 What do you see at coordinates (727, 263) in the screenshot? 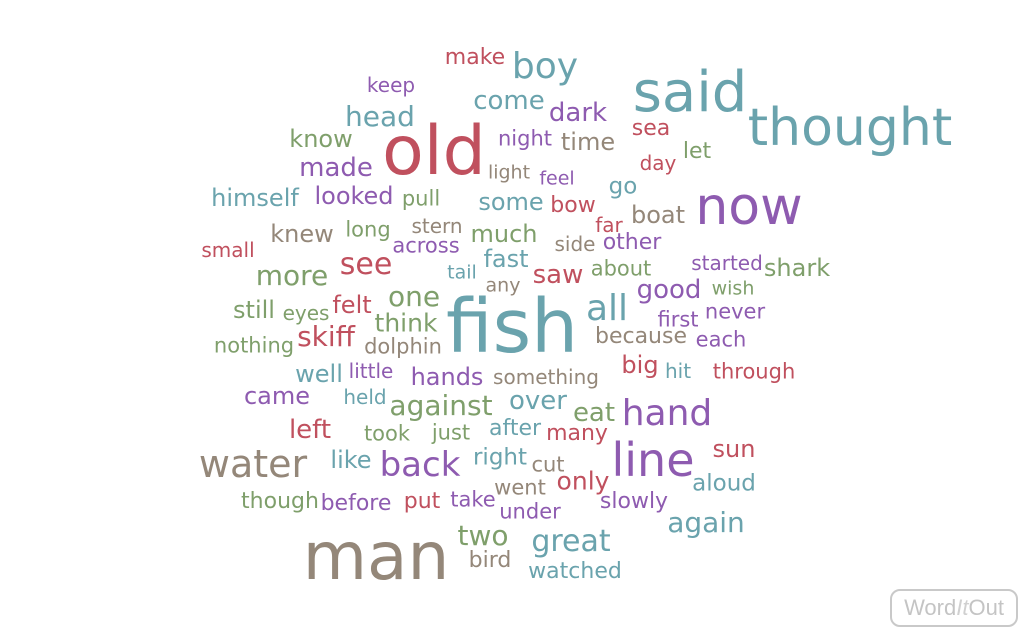
I see `word-started: started` at bounding box center [727, 263].